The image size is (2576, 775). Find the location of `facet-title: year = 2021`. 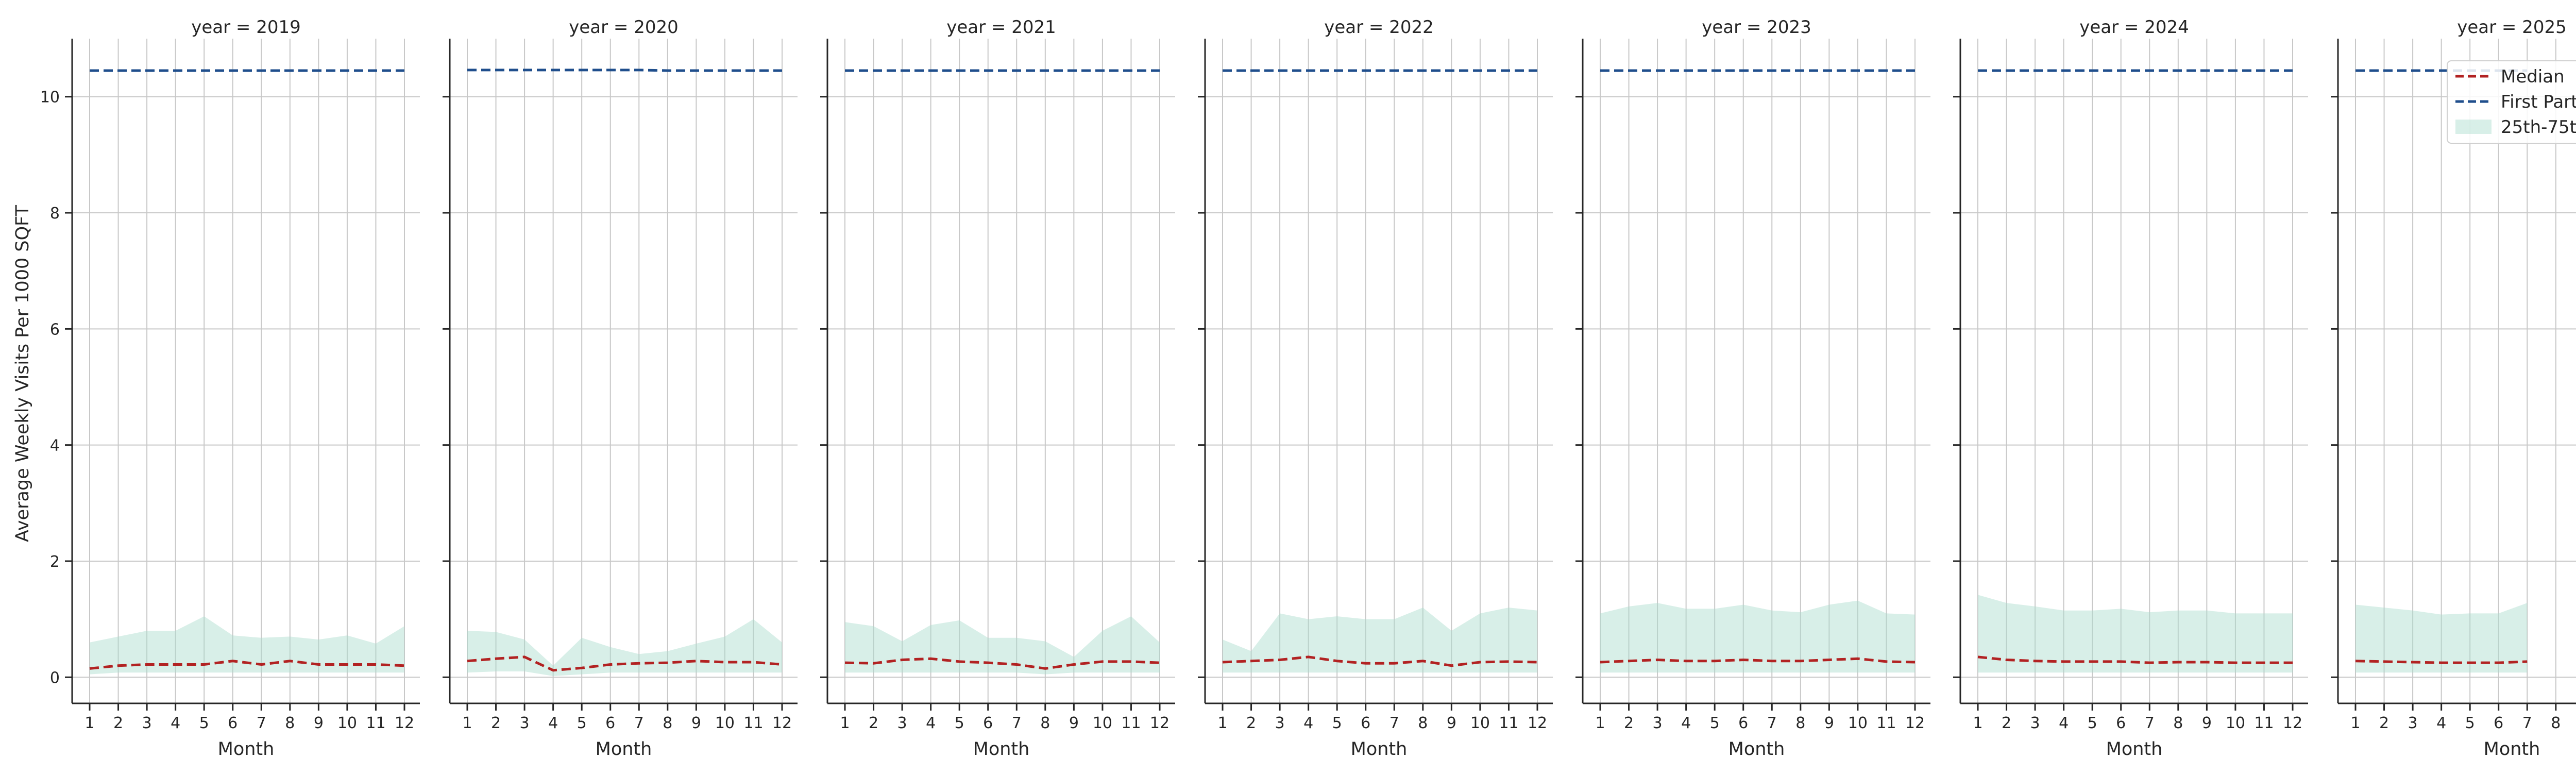

facet-title: year = 2021 is located at coordinates (1001, 27).